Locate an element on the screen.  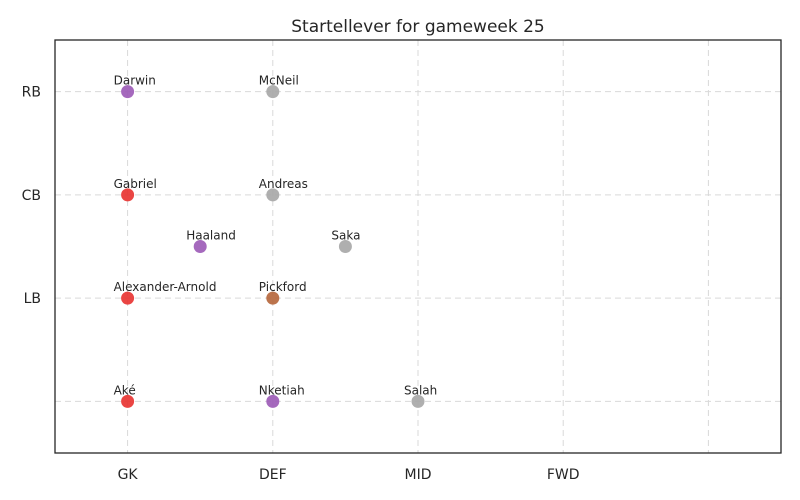
point-label: Nketiah is located at coordinates (282, 390).